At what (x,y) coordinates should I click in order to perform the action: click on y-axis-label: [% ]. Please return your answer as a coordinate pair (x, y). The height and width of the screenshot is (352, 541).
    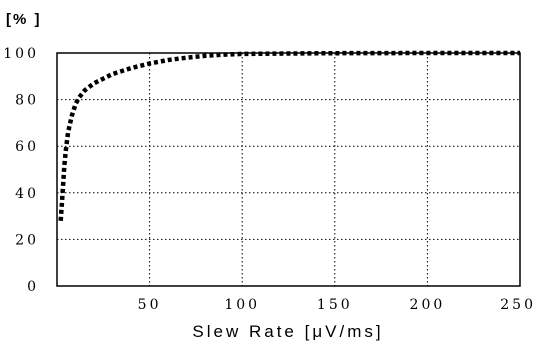
    Looking at the image, I should click on (24, 19).